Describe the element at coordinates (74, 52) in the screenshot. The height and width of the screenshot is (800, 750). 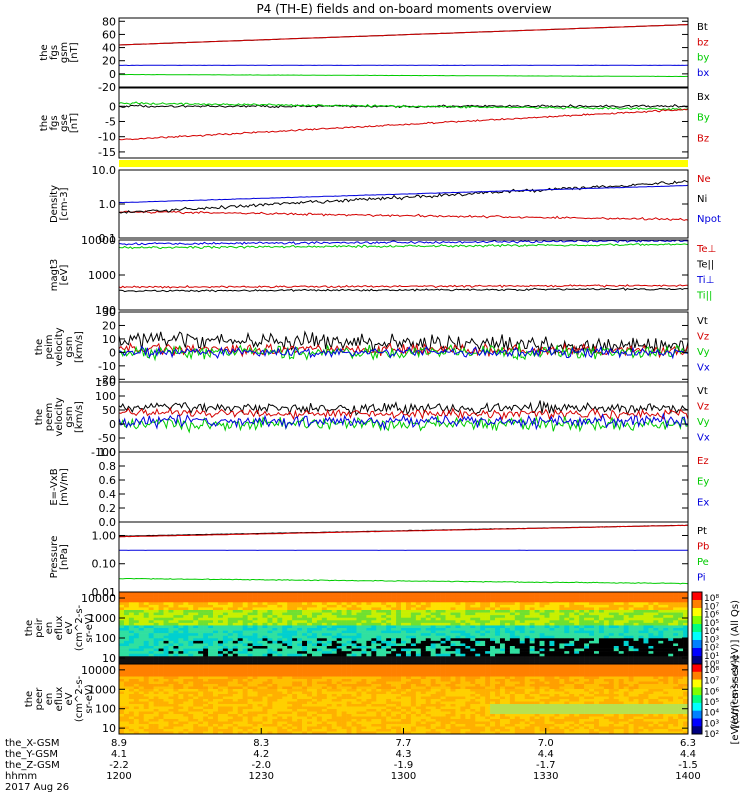
I see `y-axis-label: [nT]` at that location.